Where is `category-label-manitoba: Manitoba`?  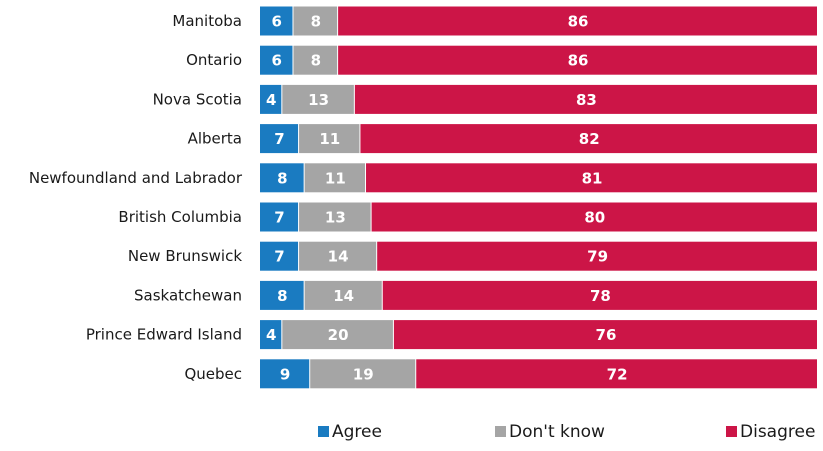 category-label-manitoba: Manitoba is located at coordinates (207, 21).